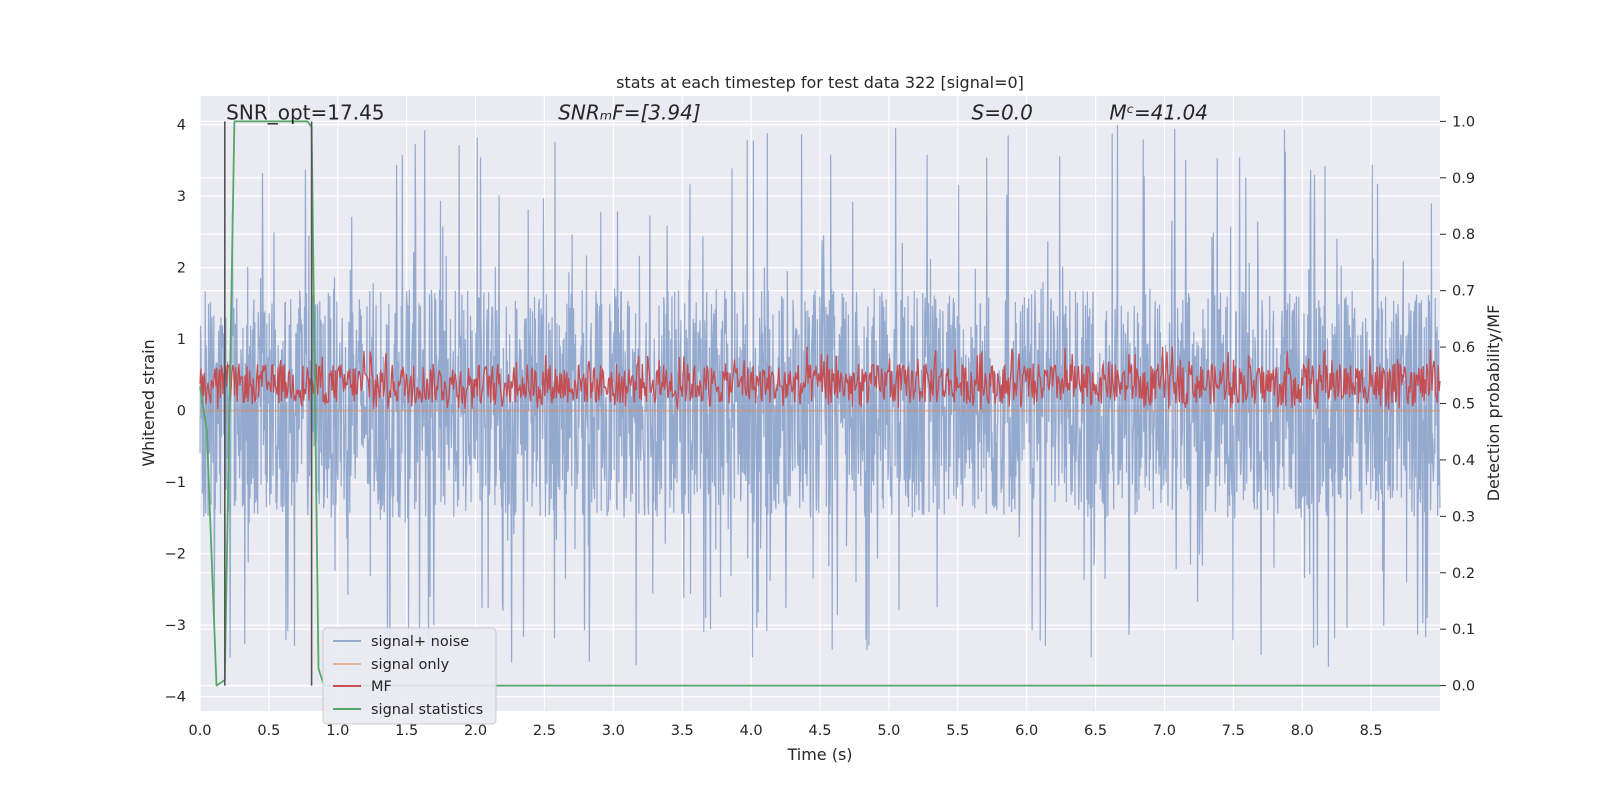 The height and width of the screenshot is (800, 1600). I want to click on y2-tick-label: 0.2, so click(1463, 574).